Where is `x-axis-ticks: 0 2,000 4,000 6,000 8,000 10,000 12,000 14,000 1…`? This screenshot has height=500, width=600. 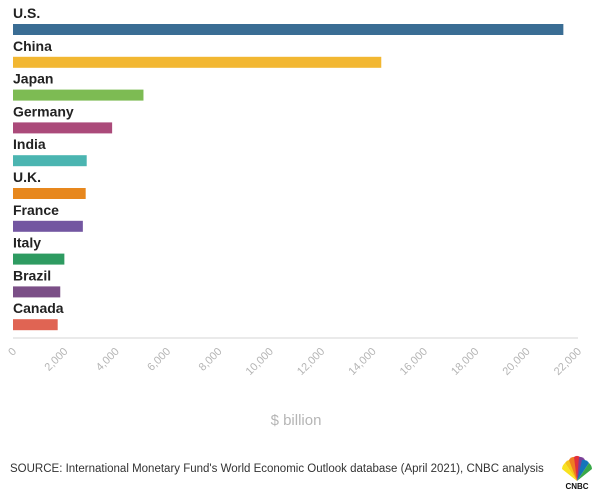 x-axis-ticks: 0 2,000 4,000 6,000 8,000 10,000 12,000 14,000 1… is located at coordinates (295, 362).